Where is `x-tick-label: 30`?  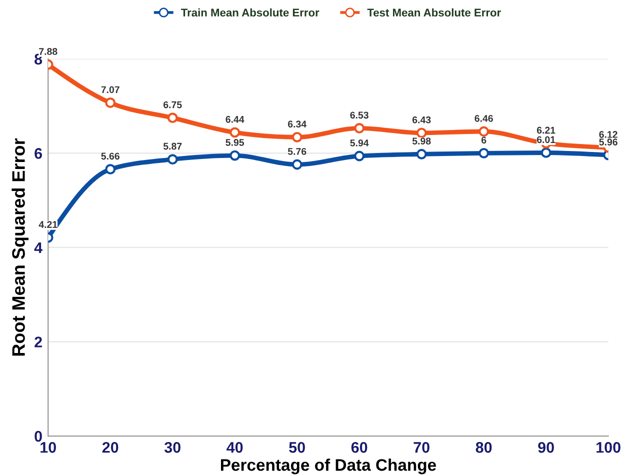
x-tick-label: 30 is located at coordinates (172, 447).